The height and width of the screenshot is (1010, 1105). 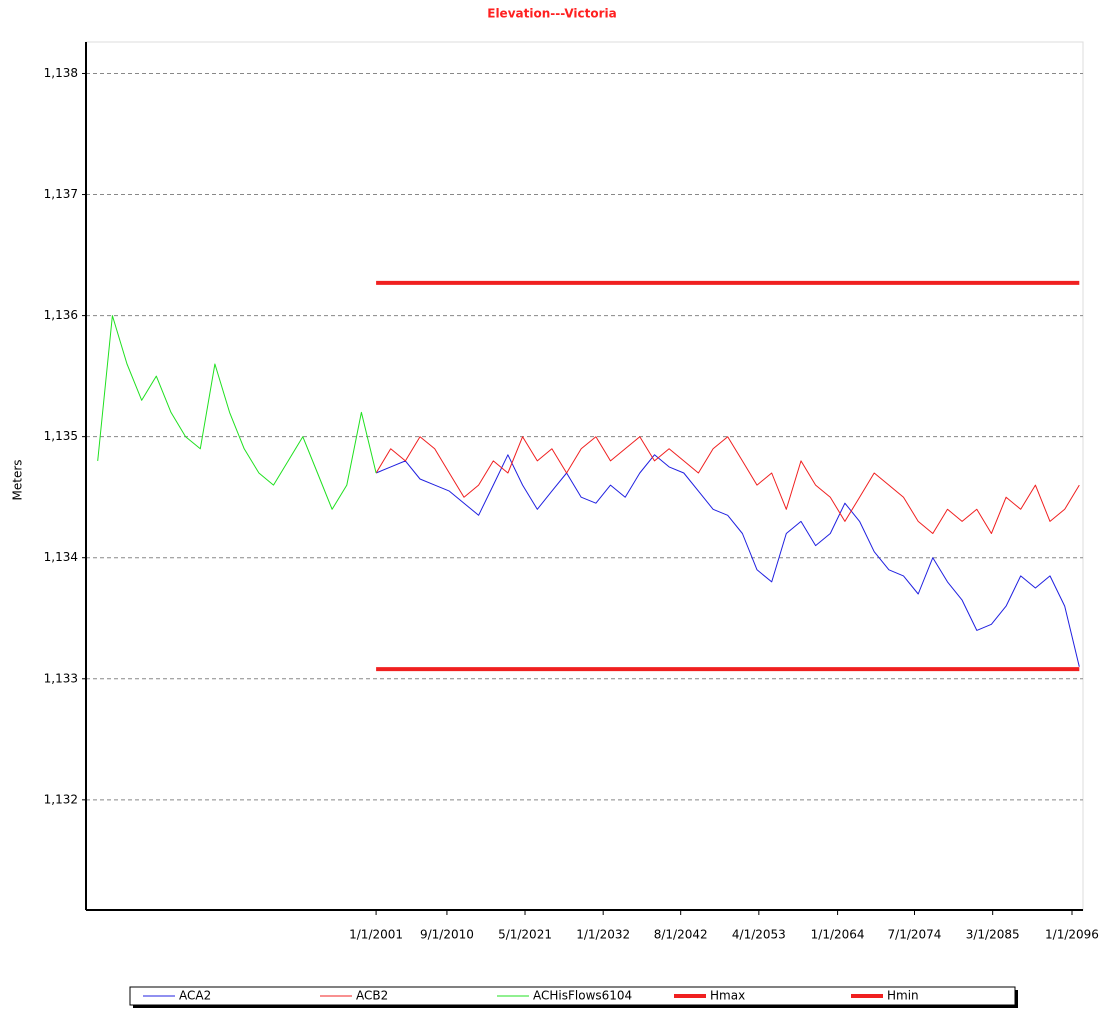 What do you see at coordinates (603, 935) in the screenshot?
I see `x-tick-label: 1/1/2032` at bounding box center [603, 935].